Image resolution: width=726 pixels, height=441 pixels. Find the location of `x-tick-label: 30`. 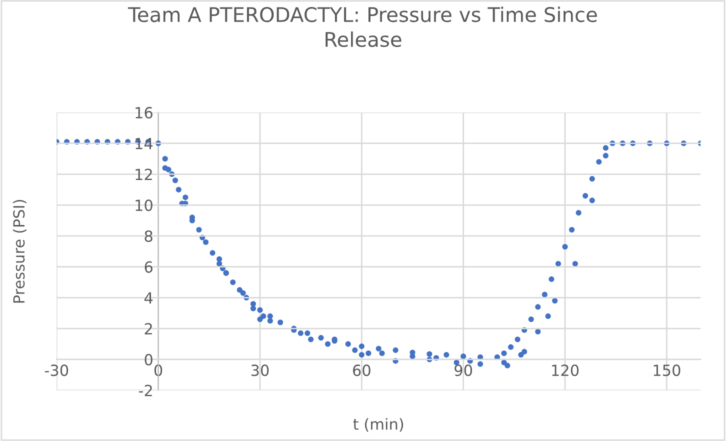

x-tick-label: 30 is located at coordinates (260, 370).